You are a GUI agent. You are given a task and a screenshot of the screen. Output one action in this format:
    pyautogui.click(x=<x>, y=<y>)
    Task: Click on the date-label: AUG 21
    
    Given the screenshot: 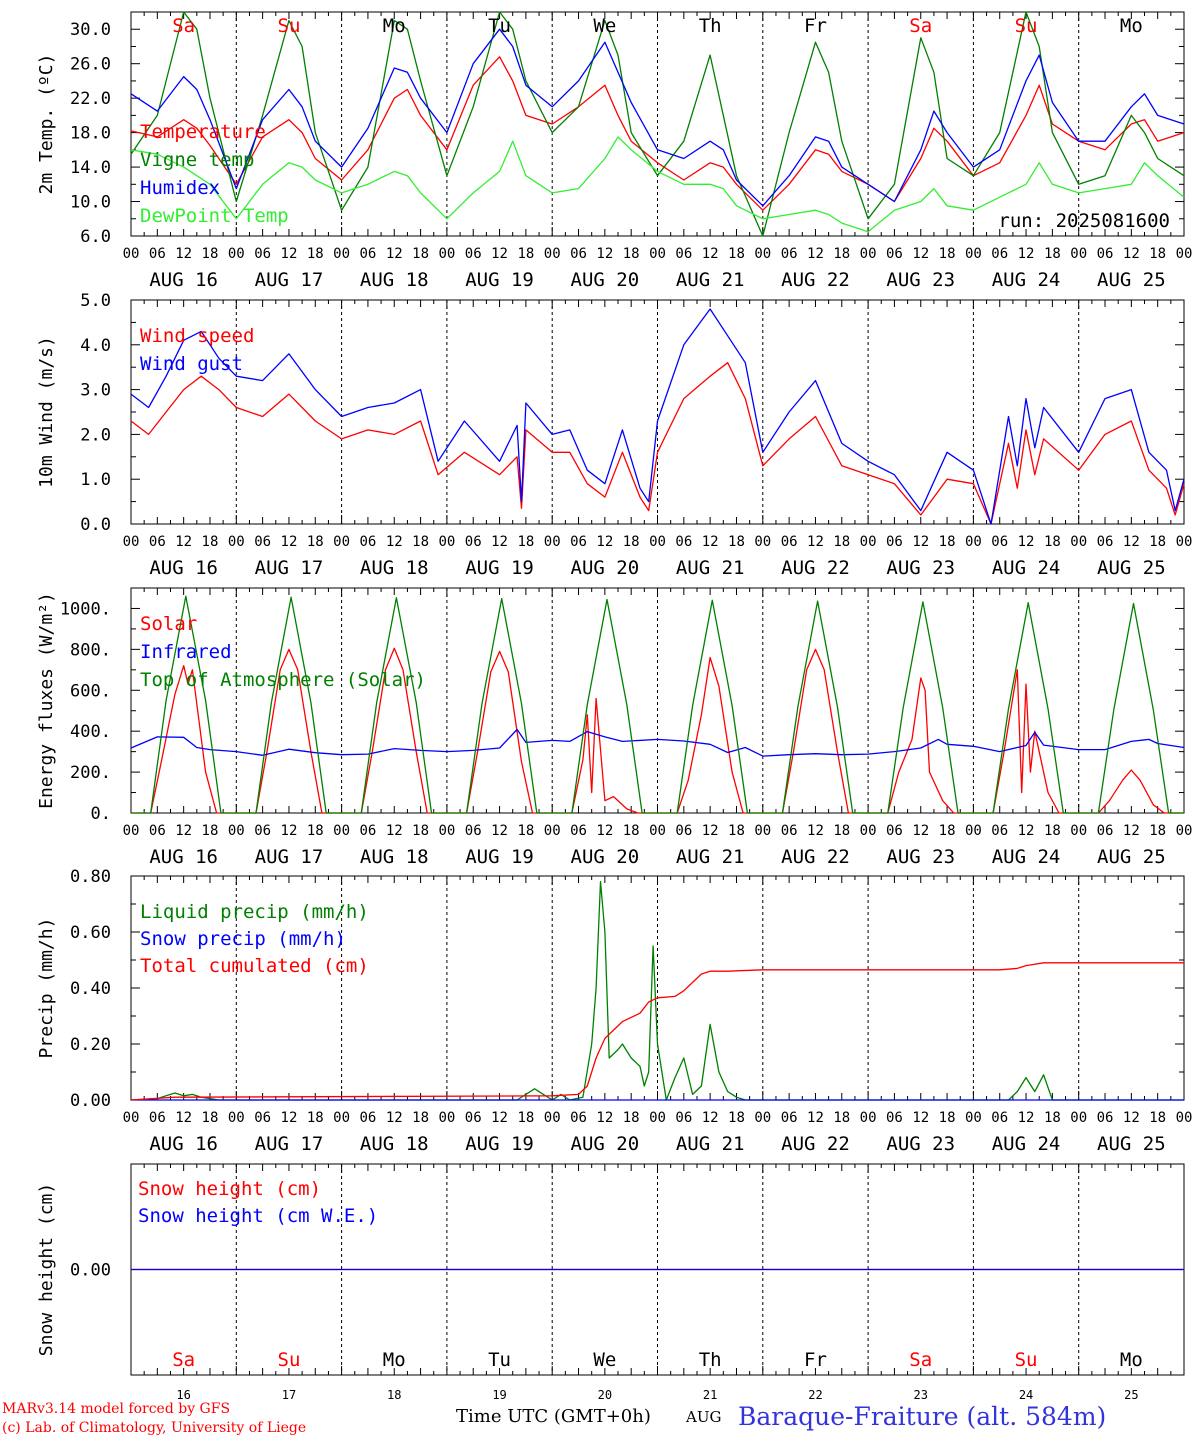 What is the action you would take?
    pyautogui.click(x=710, y=568)
    